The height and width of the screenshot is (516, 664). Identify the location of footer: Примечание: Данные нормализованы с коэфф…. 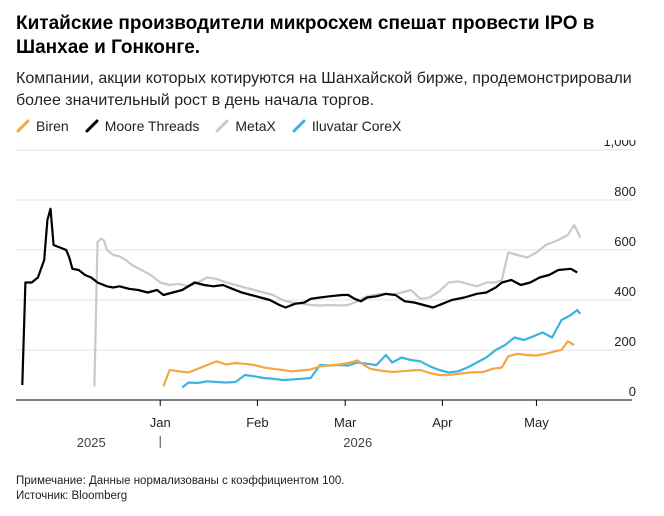
(180, 489).